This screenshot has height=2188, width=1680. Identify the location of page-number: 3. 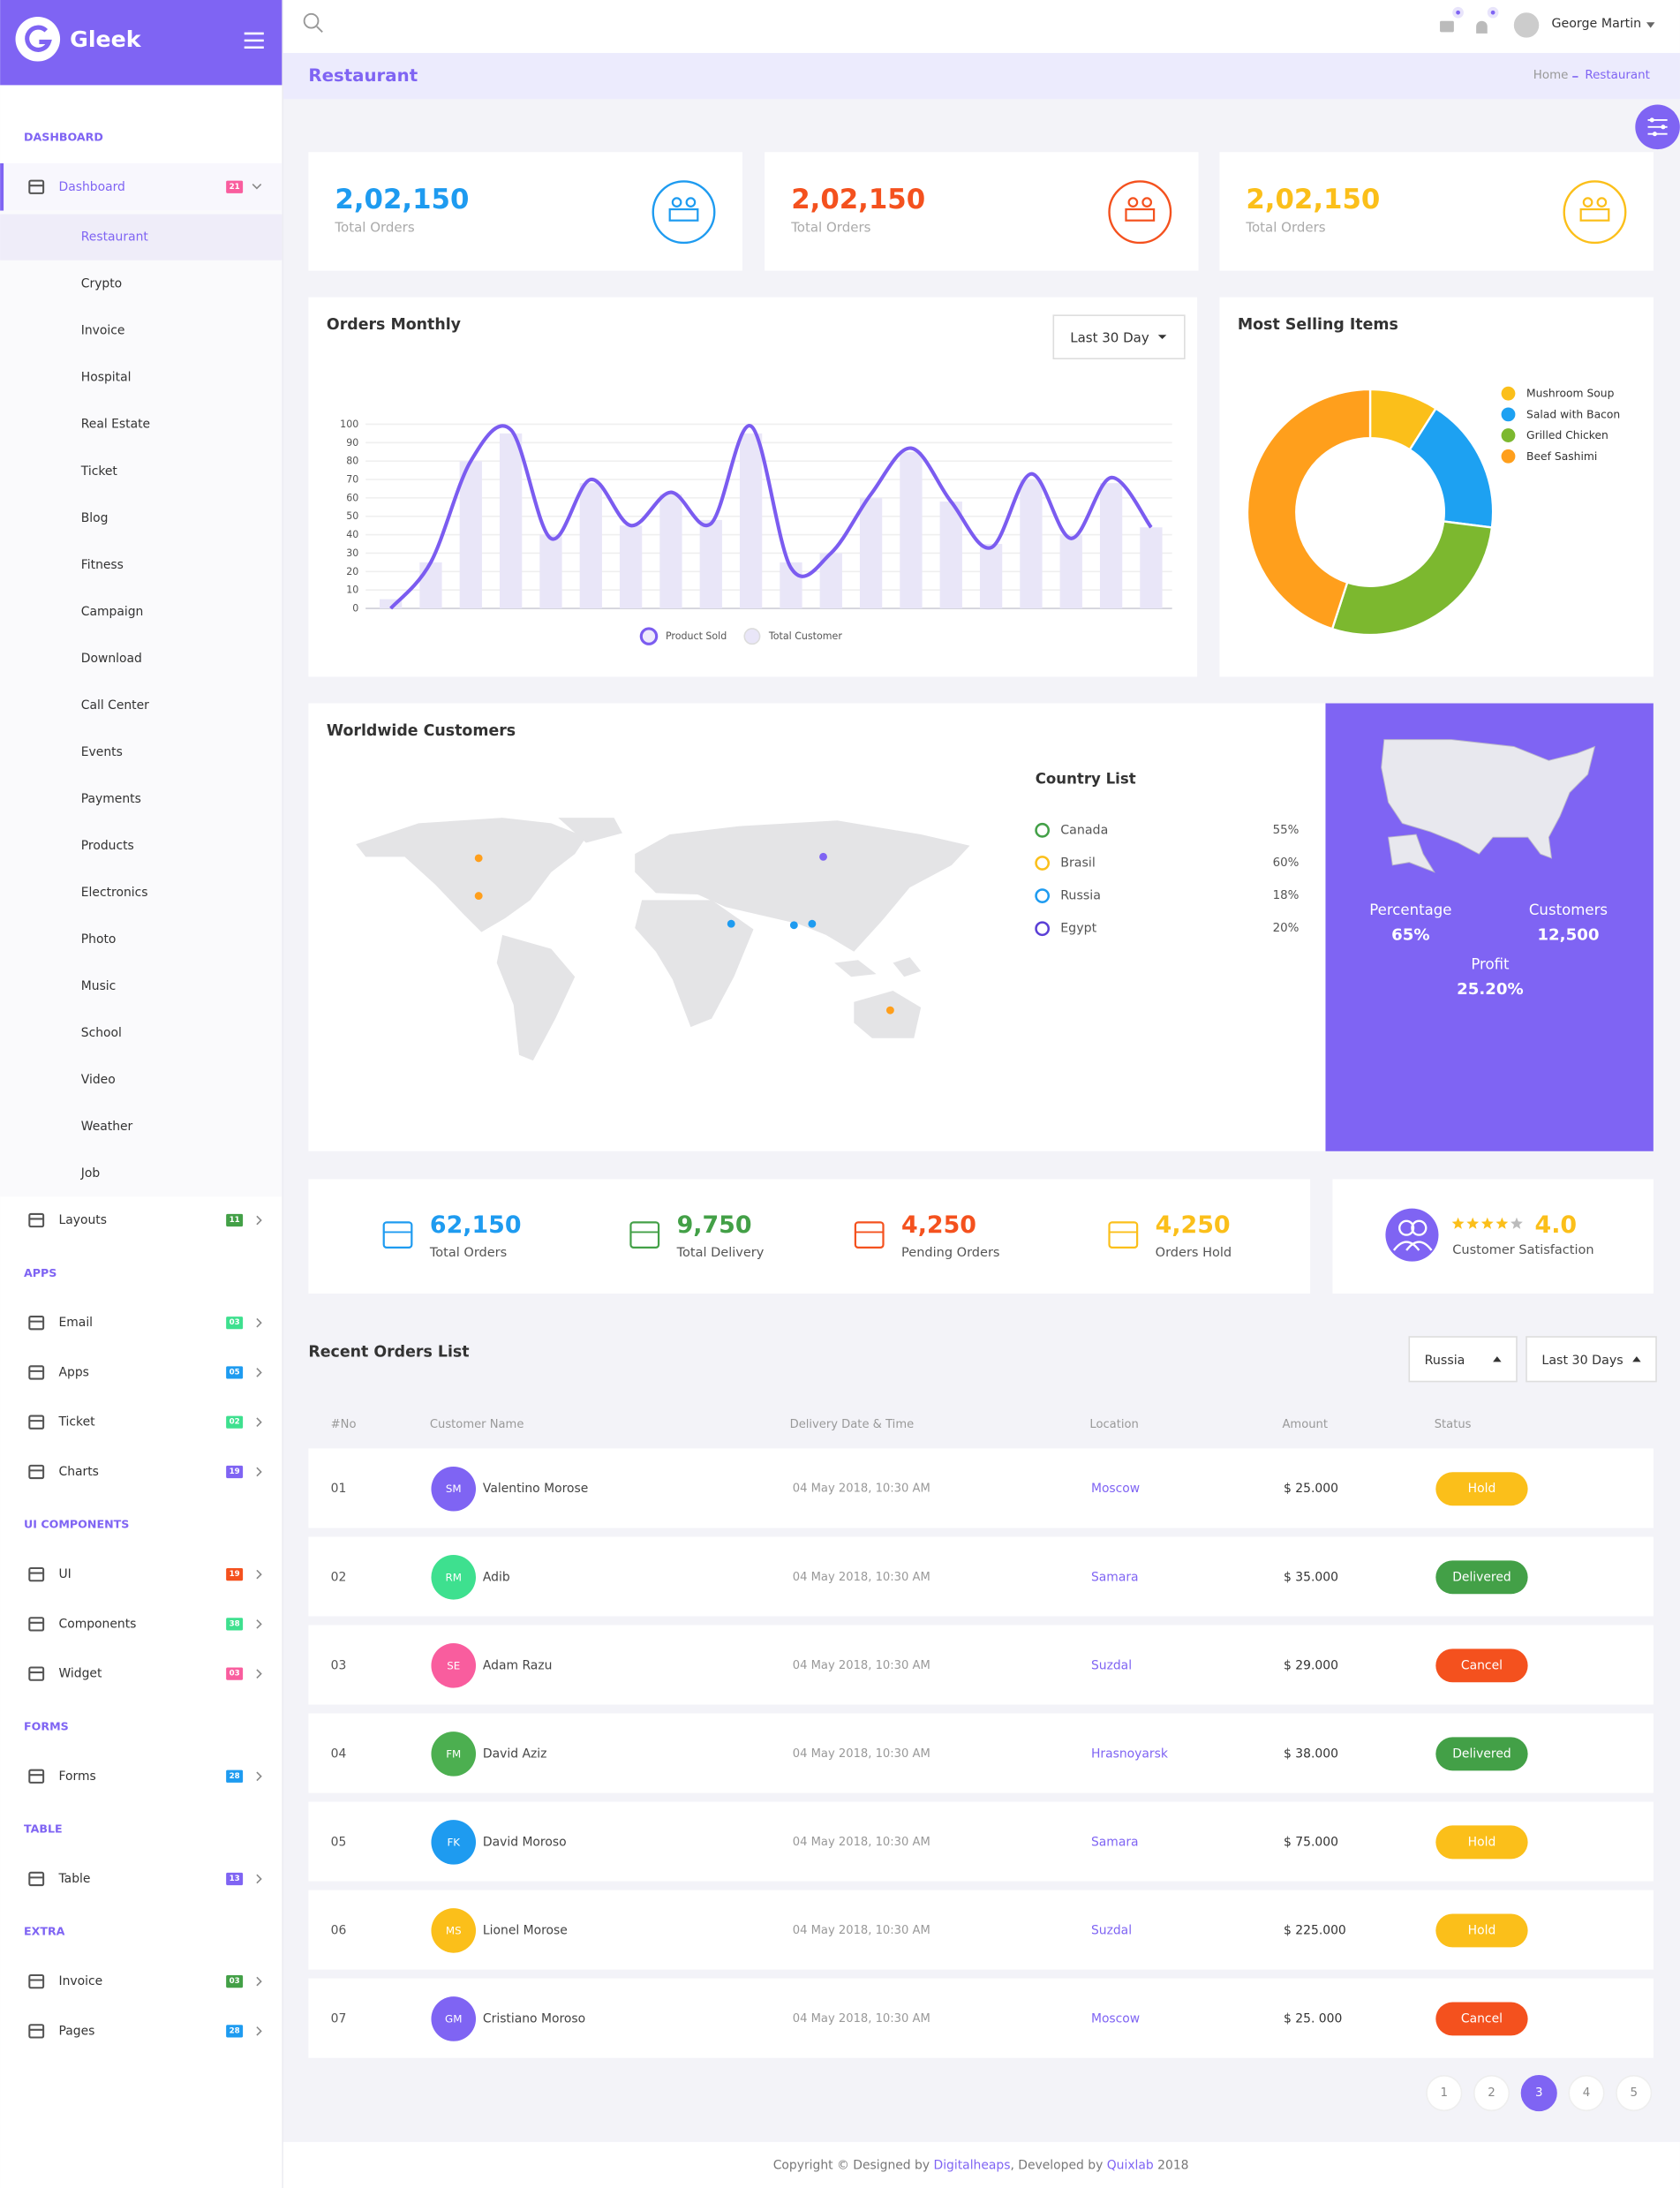
(1539, 2093).